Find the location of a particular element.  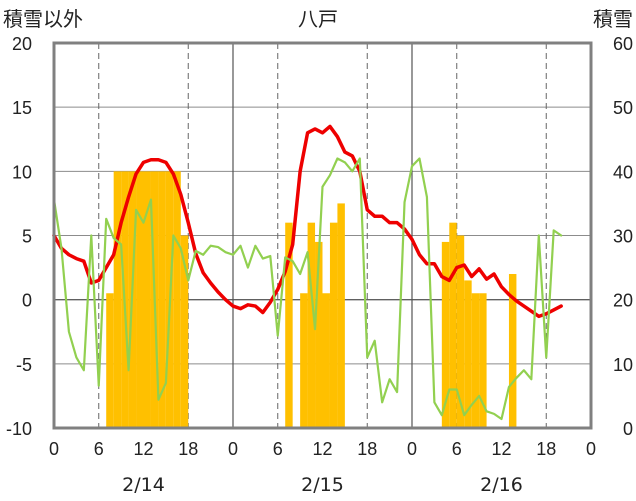

y-tick-right: 40 is located at coordinates (623, 172).